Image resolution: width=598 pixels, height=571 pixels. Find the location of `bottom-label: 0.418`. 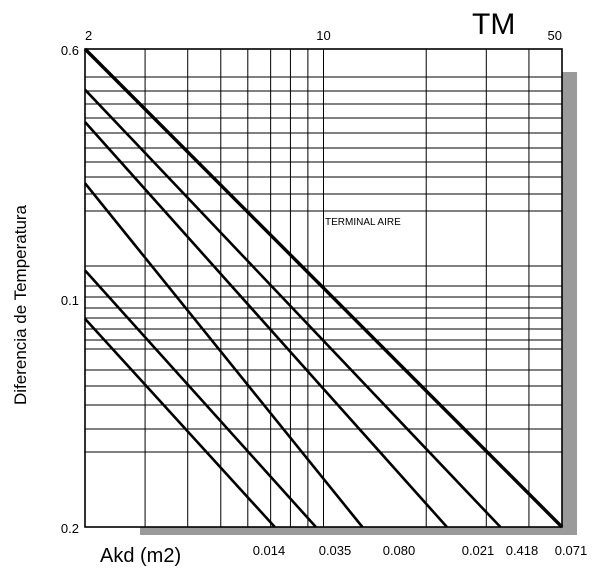

bottom-label: 0.418 is located at coordinates (522, 550).